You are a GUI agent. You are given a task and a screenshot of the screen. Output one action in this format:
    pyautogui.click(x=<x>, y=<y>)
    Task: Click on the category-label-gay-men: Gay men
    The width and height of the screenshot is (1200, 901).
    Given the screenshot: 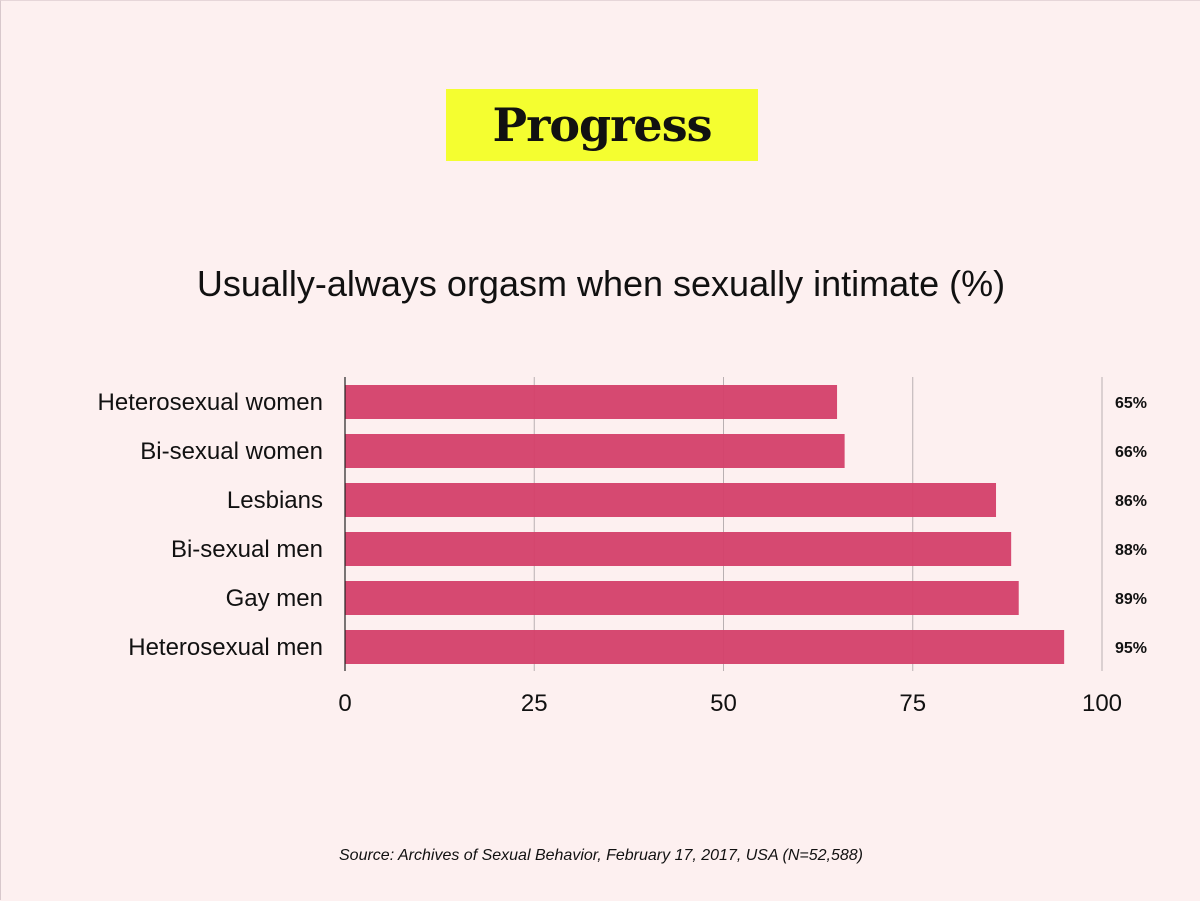 What is the action you would take?
    pyautogui.click(x=274, y=598)
    